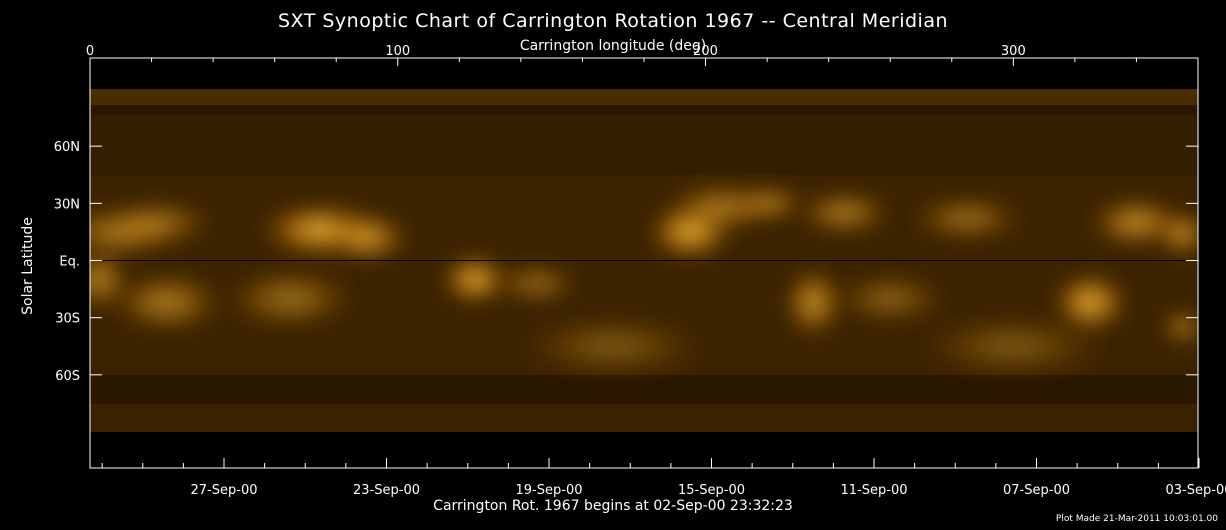 The image size is (1226, 530). What do you see at coordinates (611, 55) in the screenshot?
I see `top-axis-ticks: 0 100 200 300` at bounding box center [611, 55].